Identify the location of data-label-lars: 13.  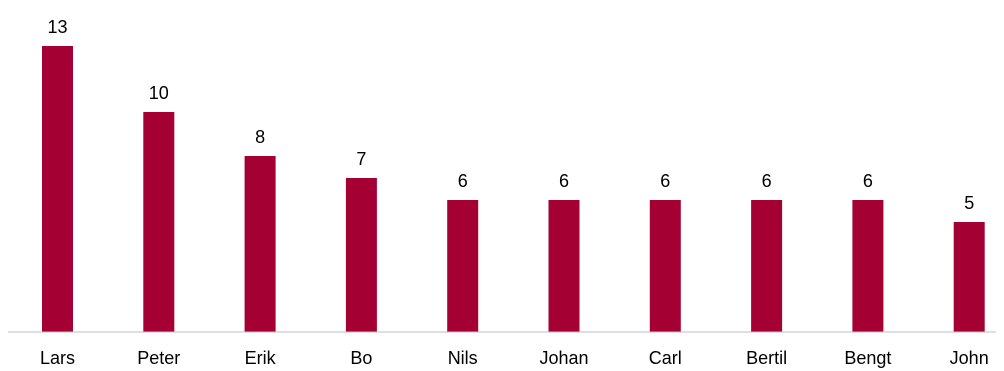
(57, 27).